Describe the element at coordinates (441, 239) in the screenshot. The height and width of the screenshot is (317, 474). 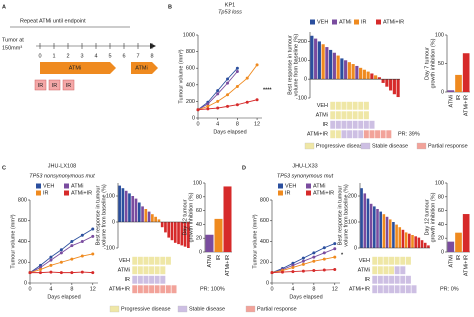
I see `y-tick-label: 20` at that location.